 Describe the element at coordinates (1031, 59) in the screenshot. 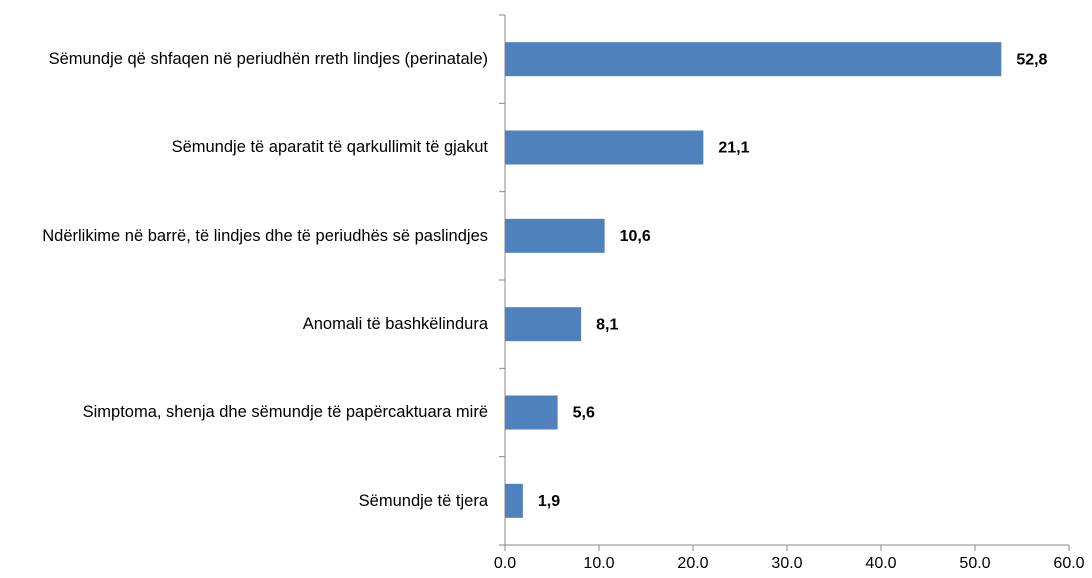

I see `value-label: 52,8` at that location.